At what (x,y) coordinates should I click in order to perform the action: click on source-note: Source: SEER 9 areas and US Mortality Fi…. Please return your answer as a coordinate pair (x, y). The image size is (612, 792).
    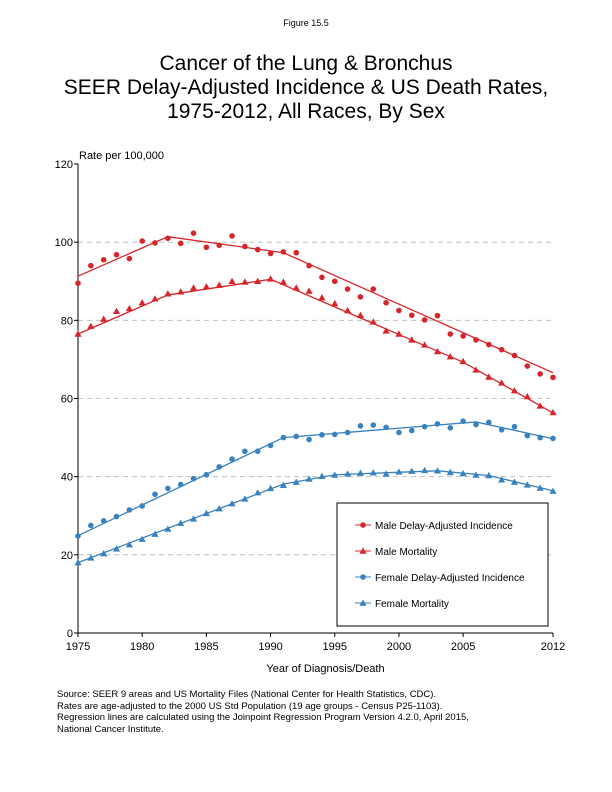
    Looking at the image, I should click on (317, 712).